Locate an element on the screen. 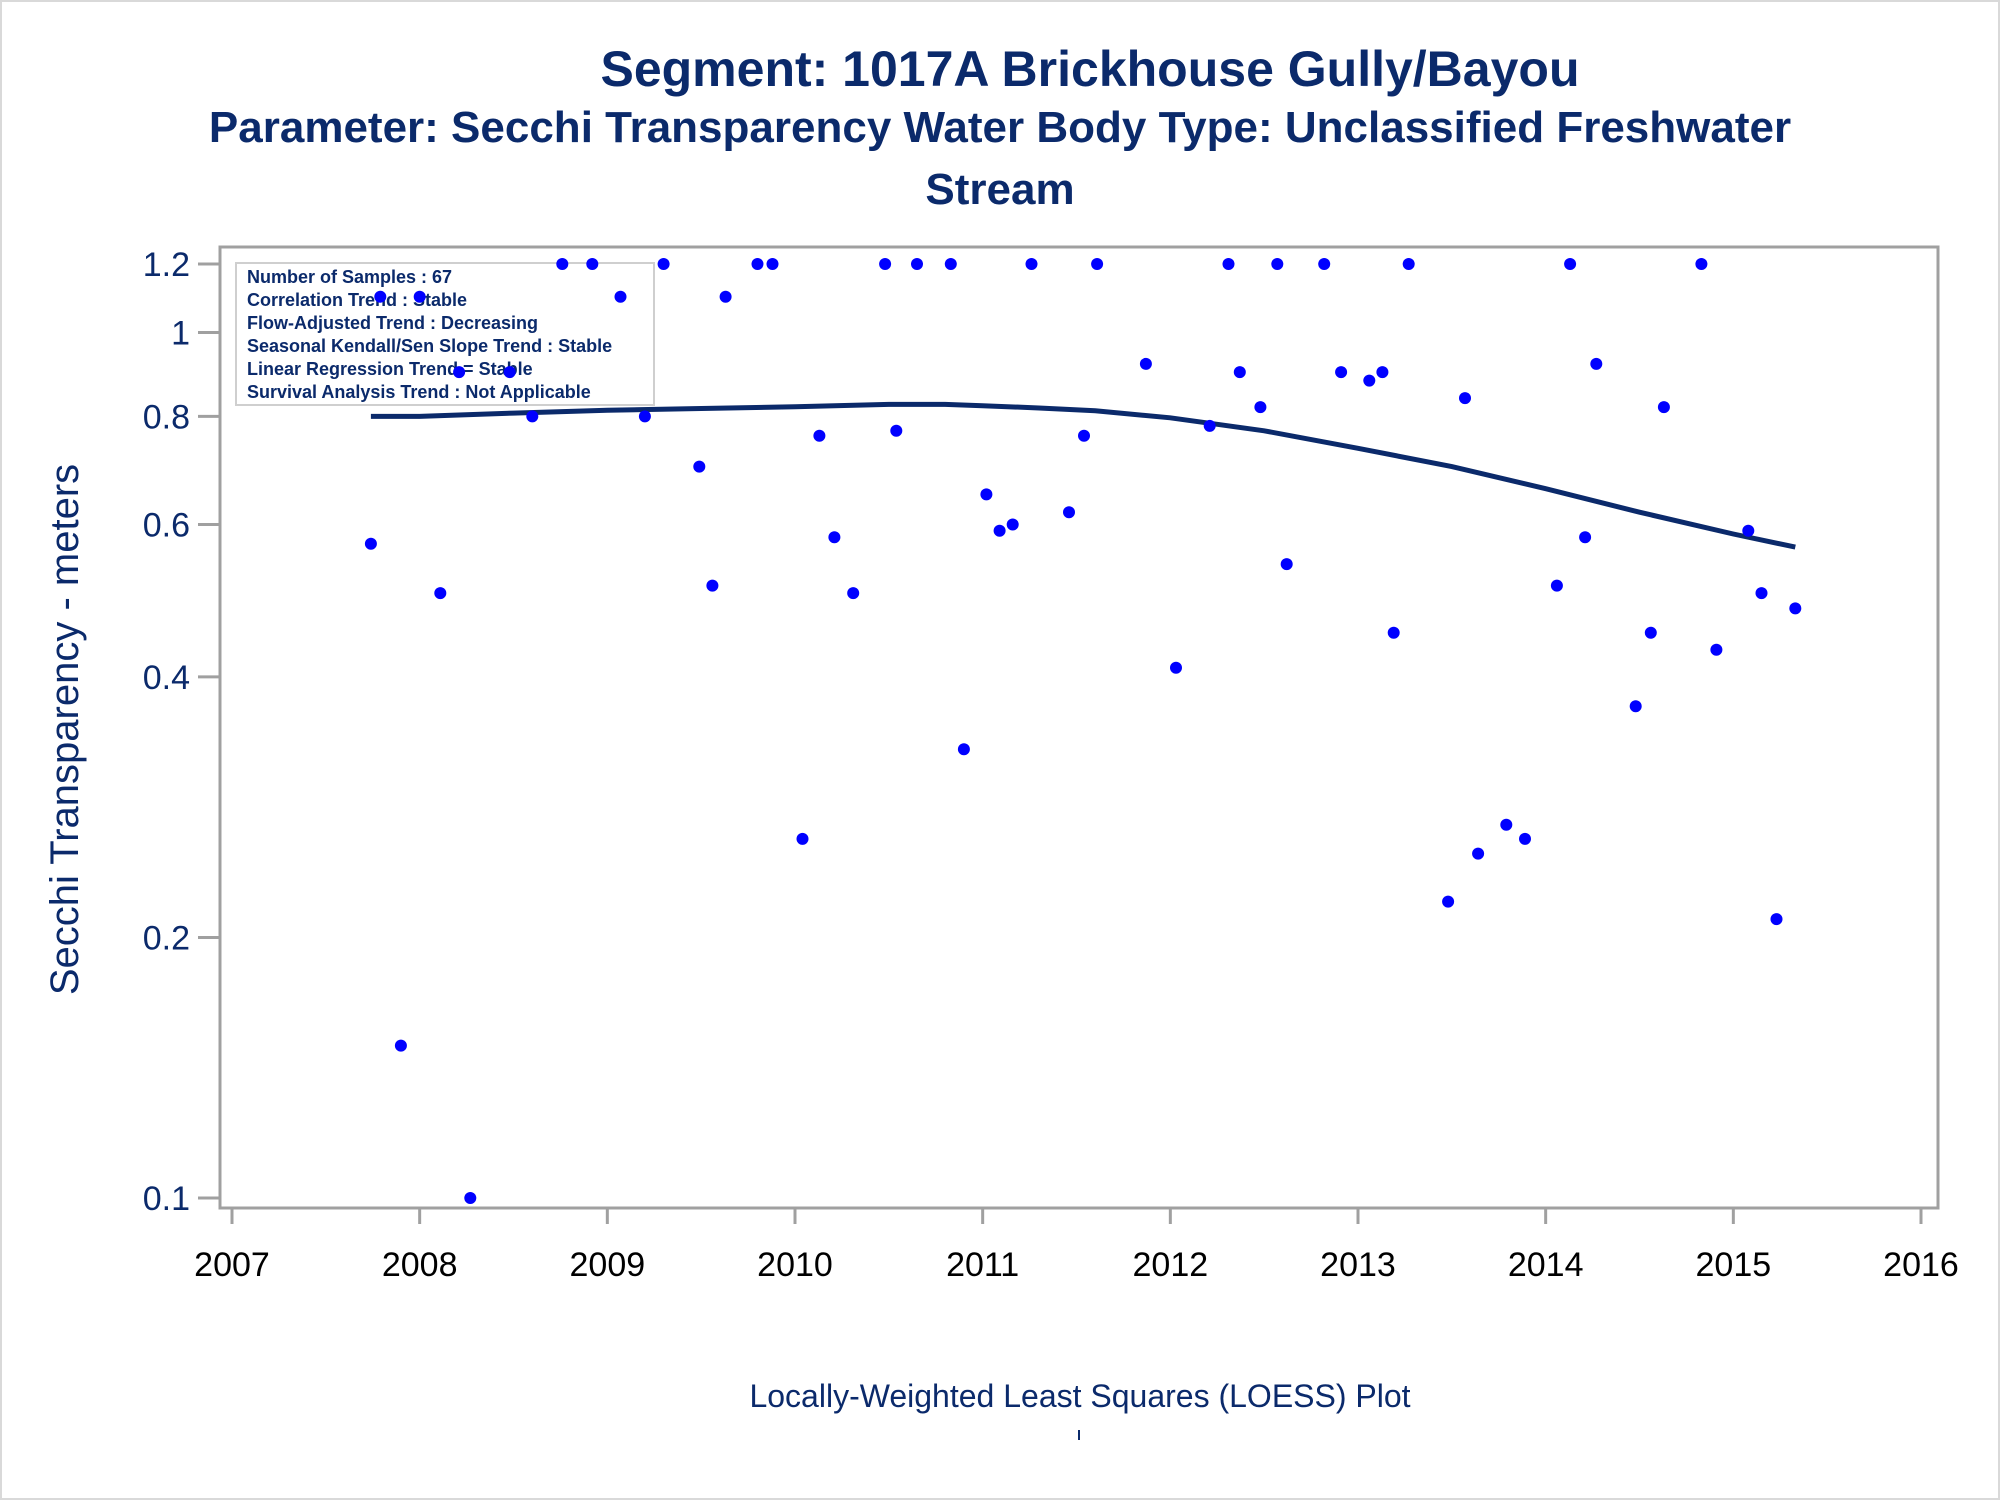 This screenshot has height=1500, width=2000. x-tick-label: 2009 is located at coordinates (608, 1265).